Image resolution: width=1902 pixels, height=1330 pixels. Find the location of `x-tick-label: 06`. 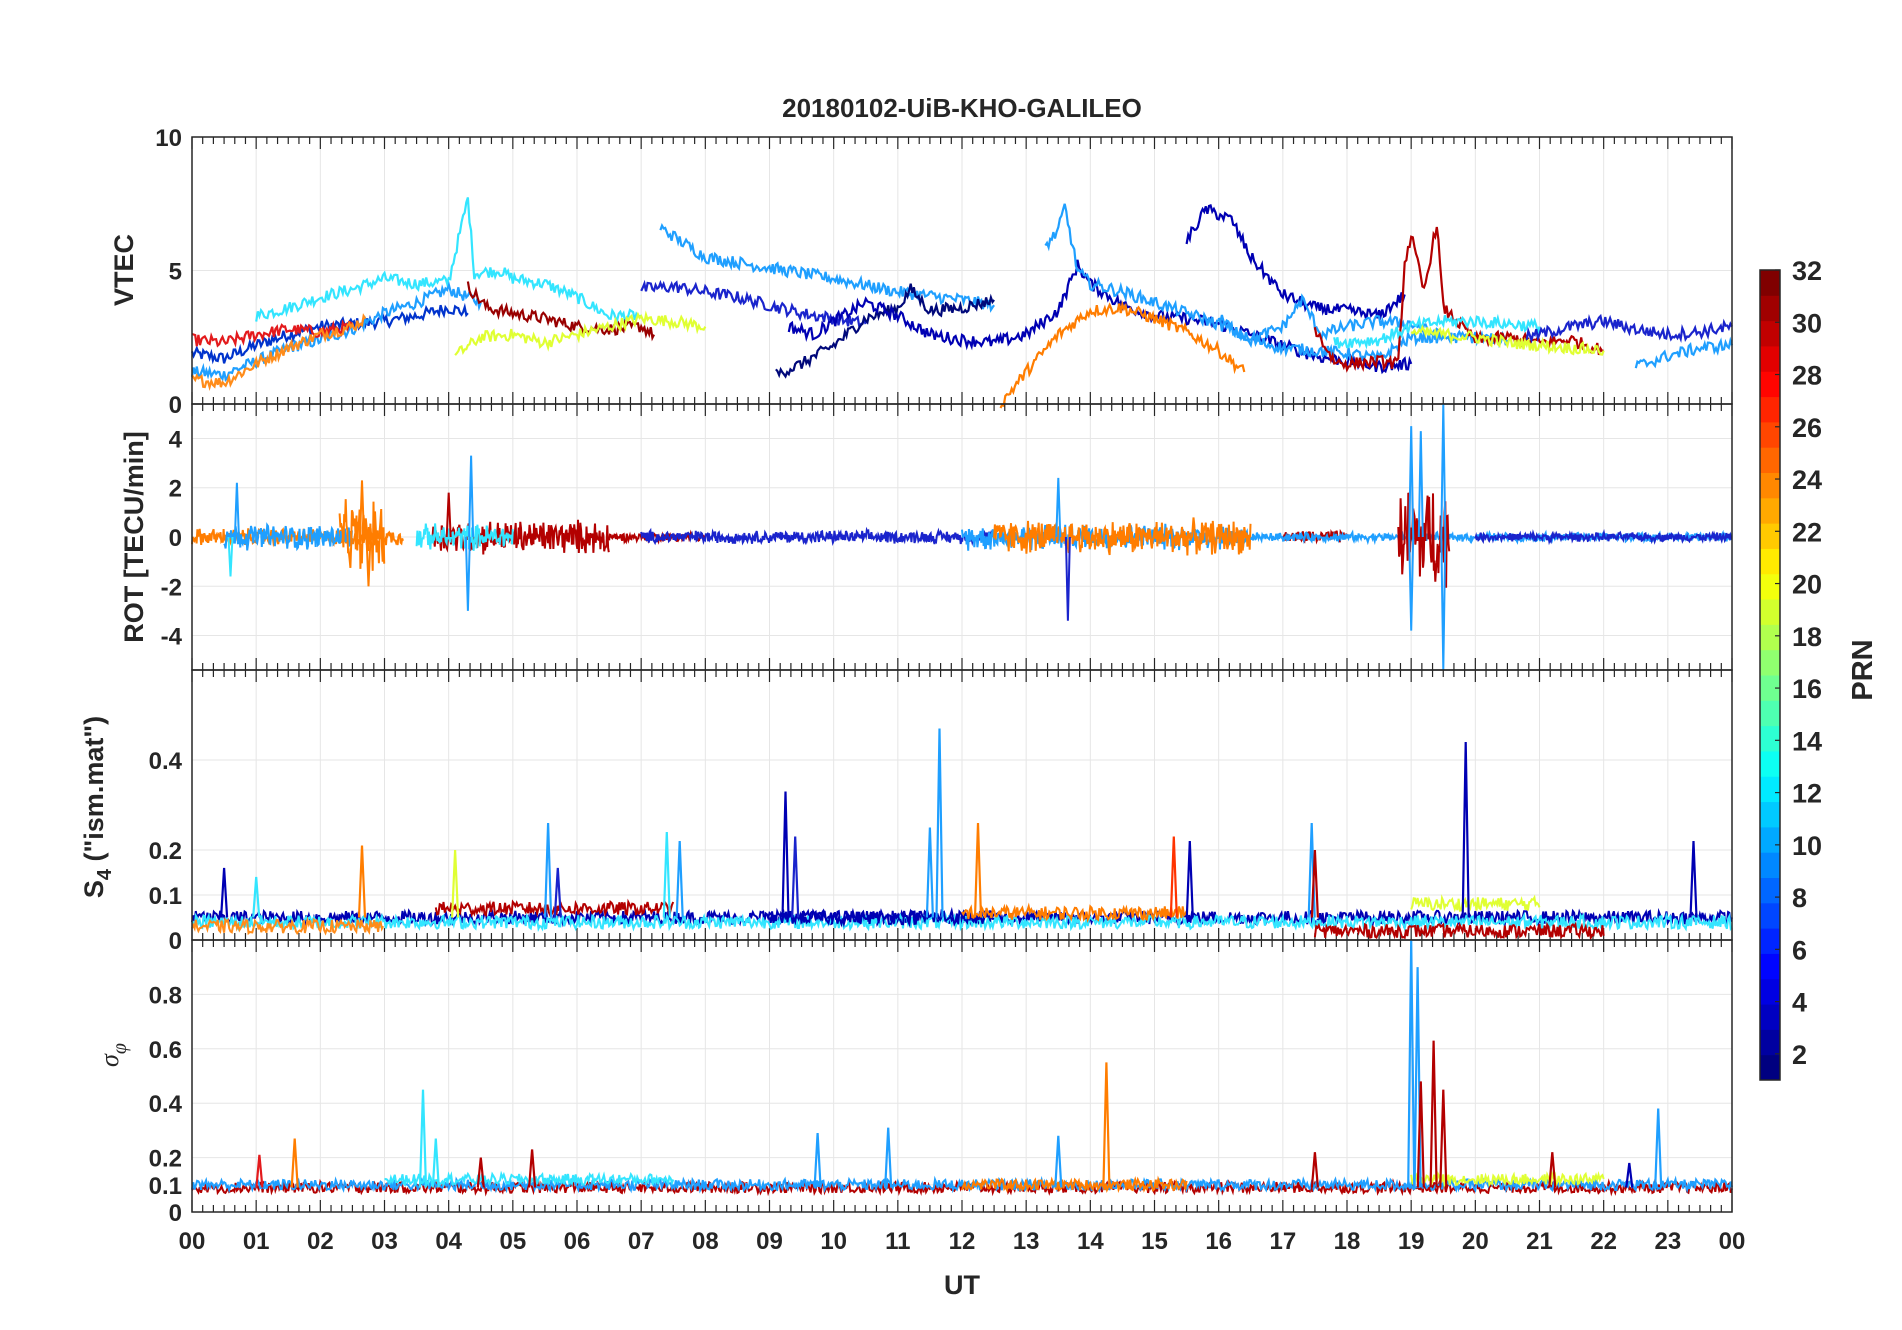

x-tick-label: 06 is located at coordinates (577, 1241).